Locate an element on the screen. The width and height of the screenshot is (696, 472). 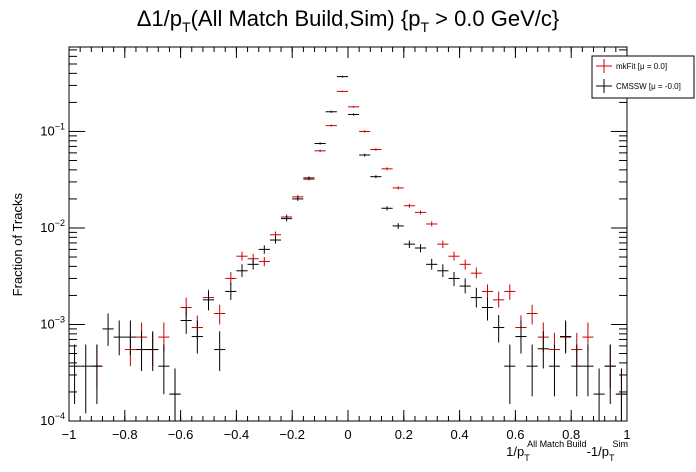
legend-entry-cmssw: CMSSW [μ = -0.0] is located at coordinates (638, 86).